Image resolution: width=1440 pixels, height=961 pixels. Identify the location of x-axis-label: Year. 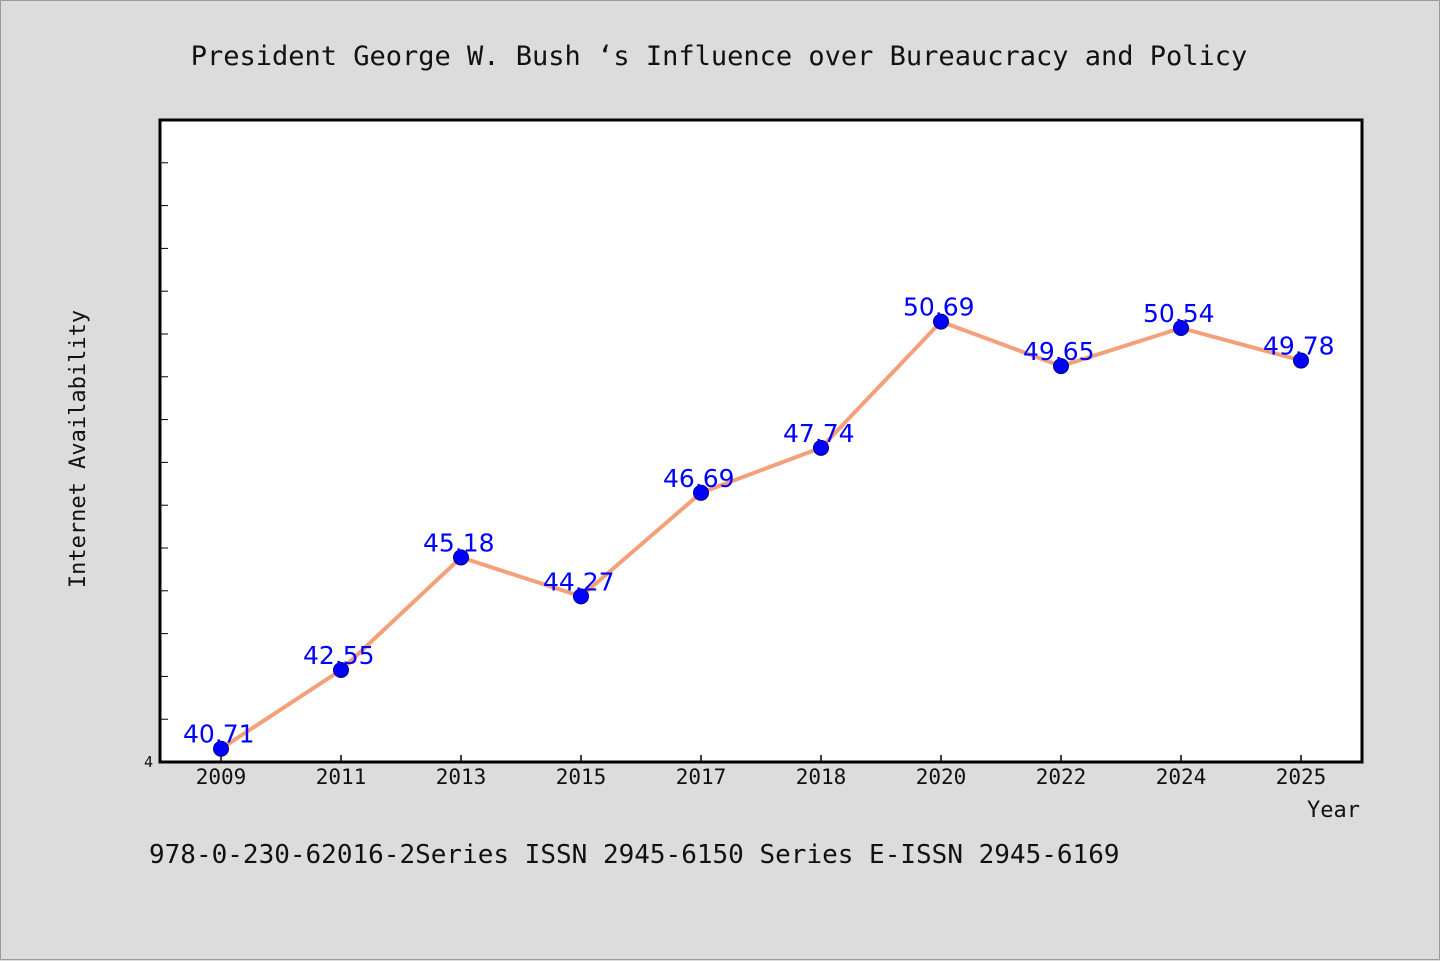
(1333, 810).